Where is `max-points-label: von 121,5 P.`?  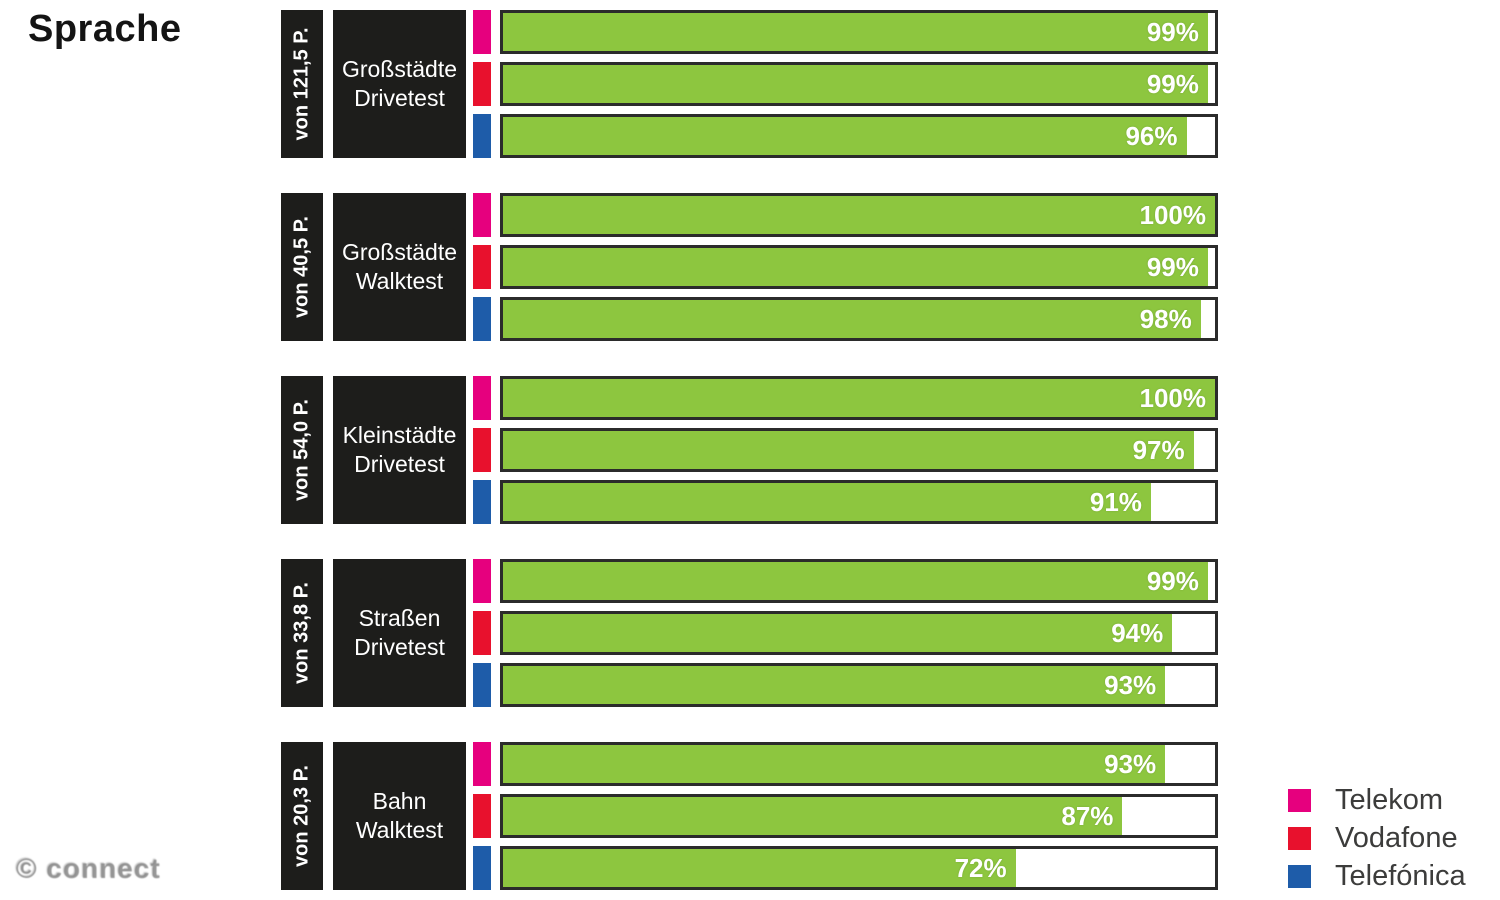 max-points-label: von 121,5 P. is located at coordinates (301, 84).